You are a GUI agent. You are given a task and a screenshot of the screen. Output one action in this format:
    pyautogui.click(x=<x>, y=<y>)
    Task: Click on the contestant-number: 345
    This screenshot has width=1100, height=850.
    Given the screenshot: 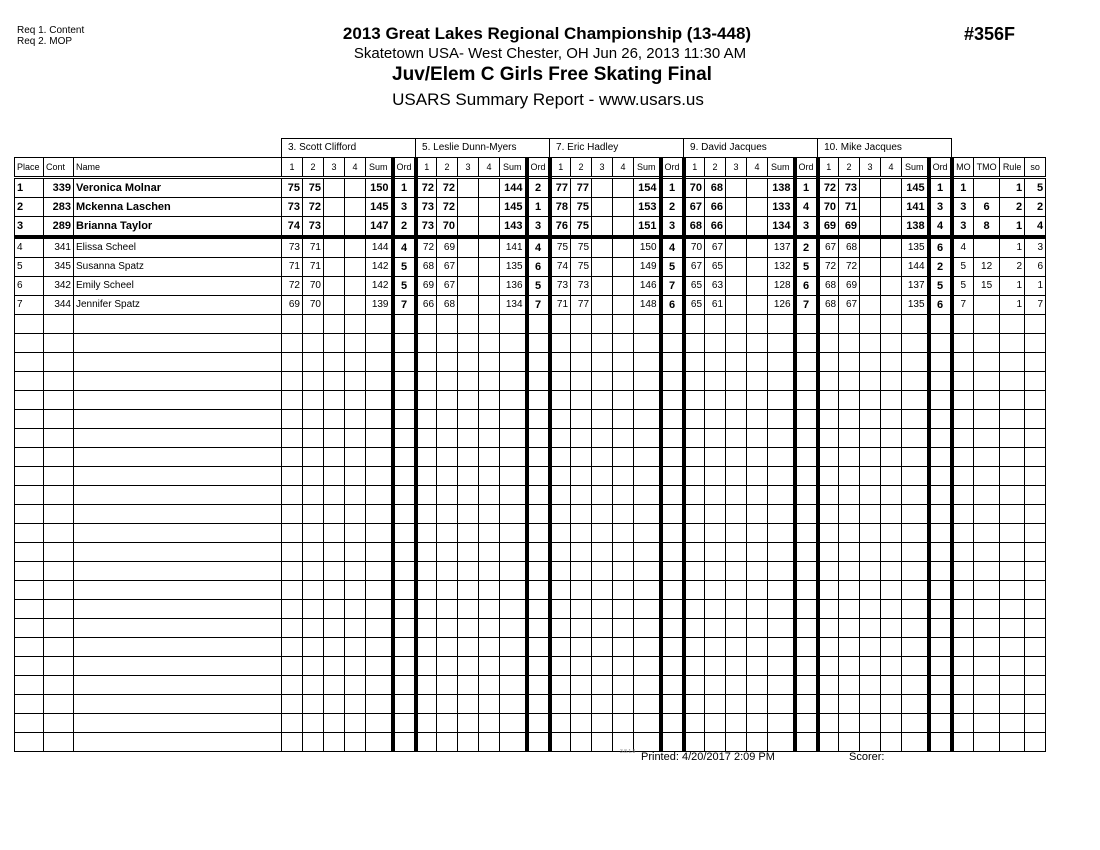 What is the action you would take?
    pyautogui.click(x=58, y=267)
    